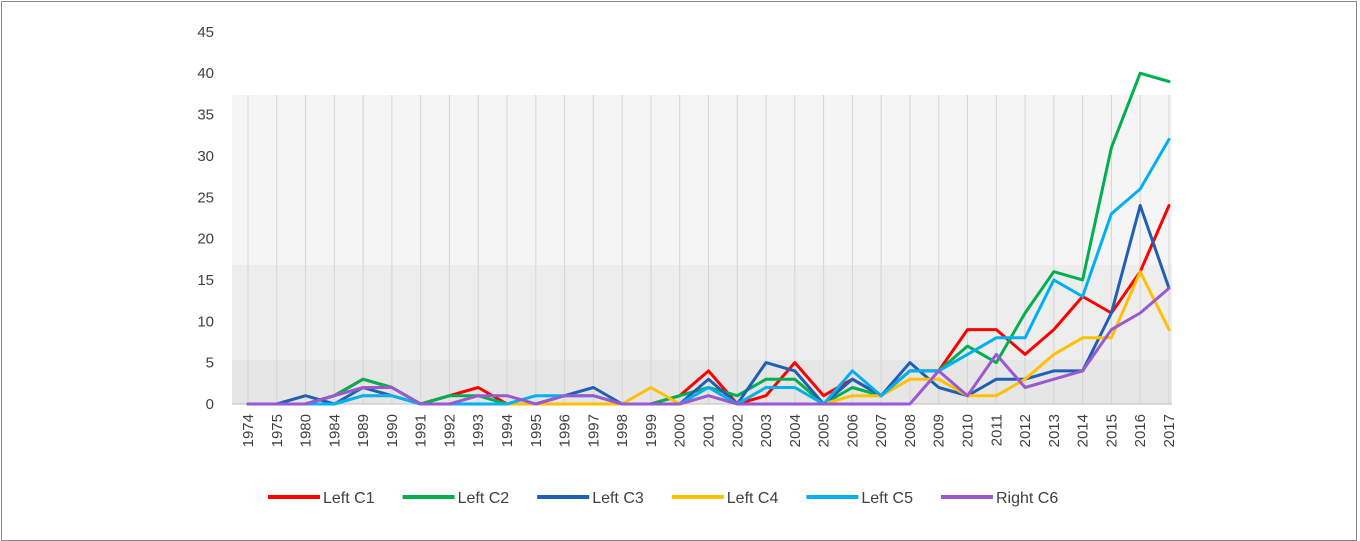  I want to click on legend-label: Left C3, so click(618, 498).